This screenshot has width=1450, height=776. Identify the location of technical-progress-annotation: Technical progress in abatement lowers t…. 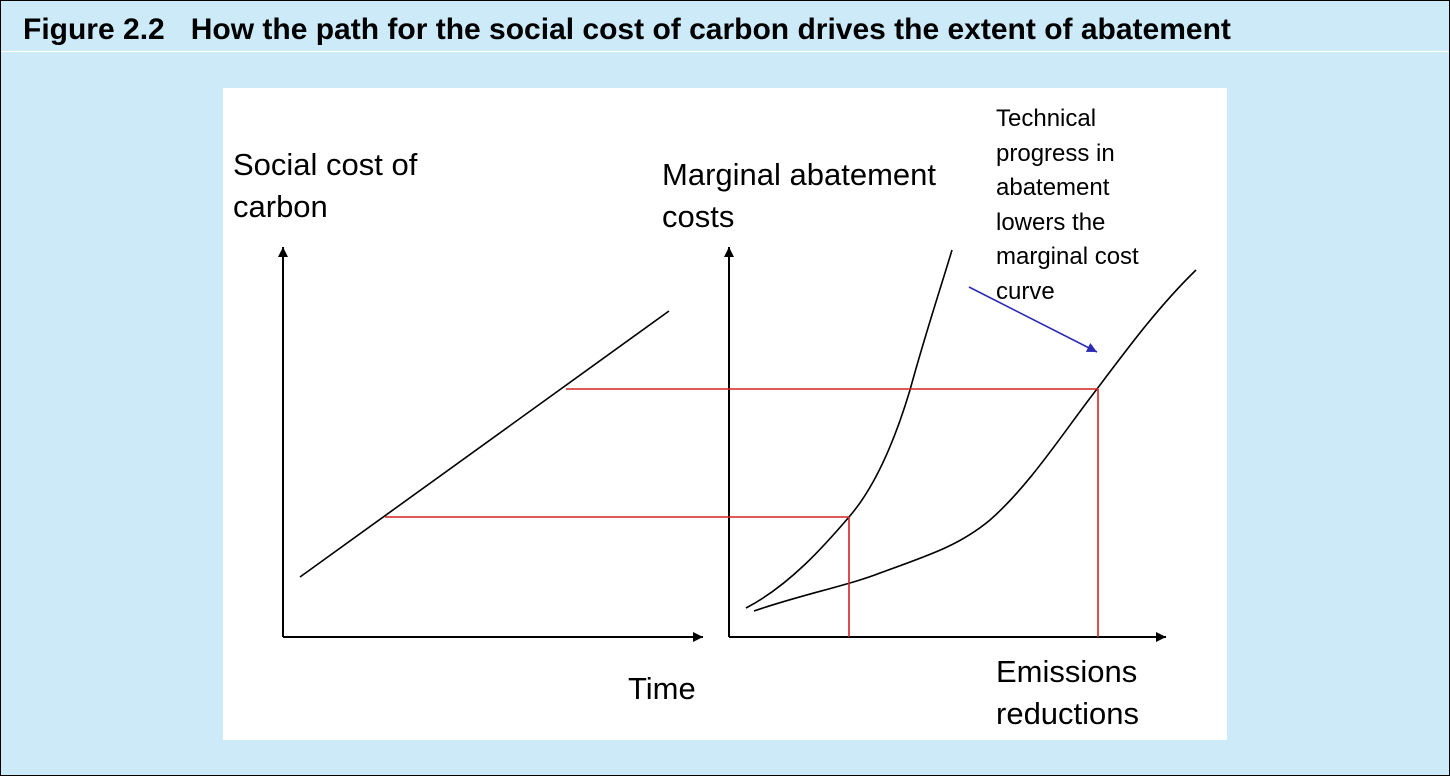
(1067, 205).